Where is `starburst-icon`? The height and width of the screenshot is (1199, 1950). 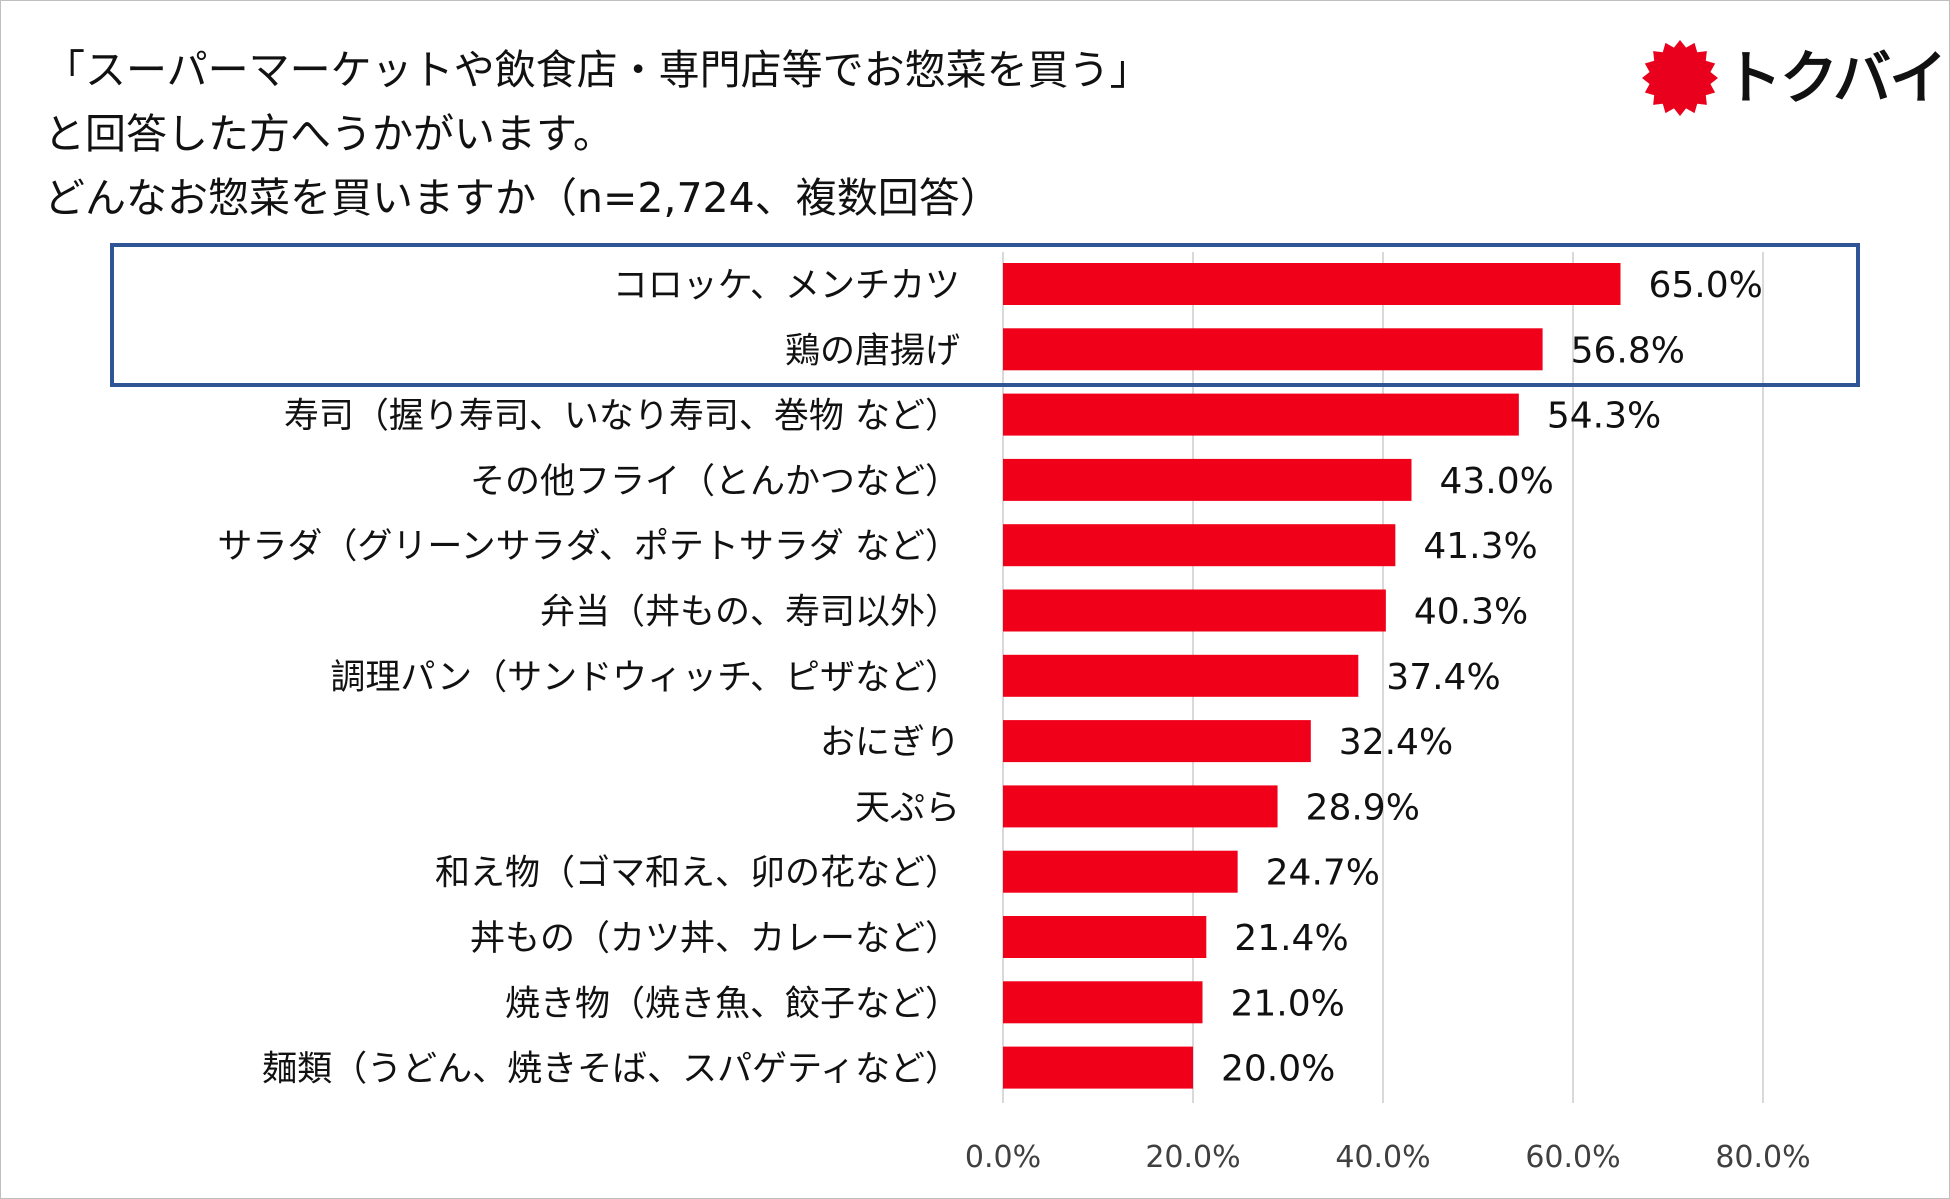
starburst-icon is located at coordinates (1680, 78).